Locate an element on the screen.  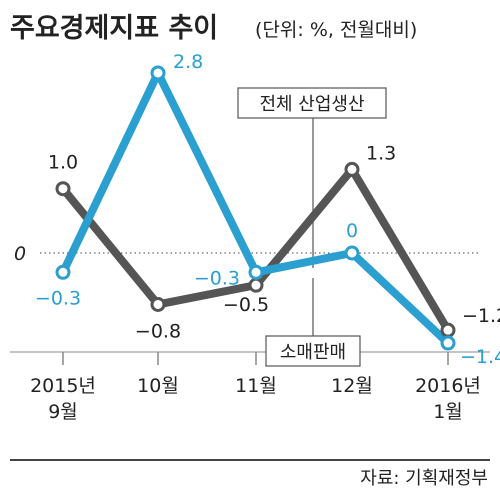
callout-box-retail is located at coordinates (313, 351).